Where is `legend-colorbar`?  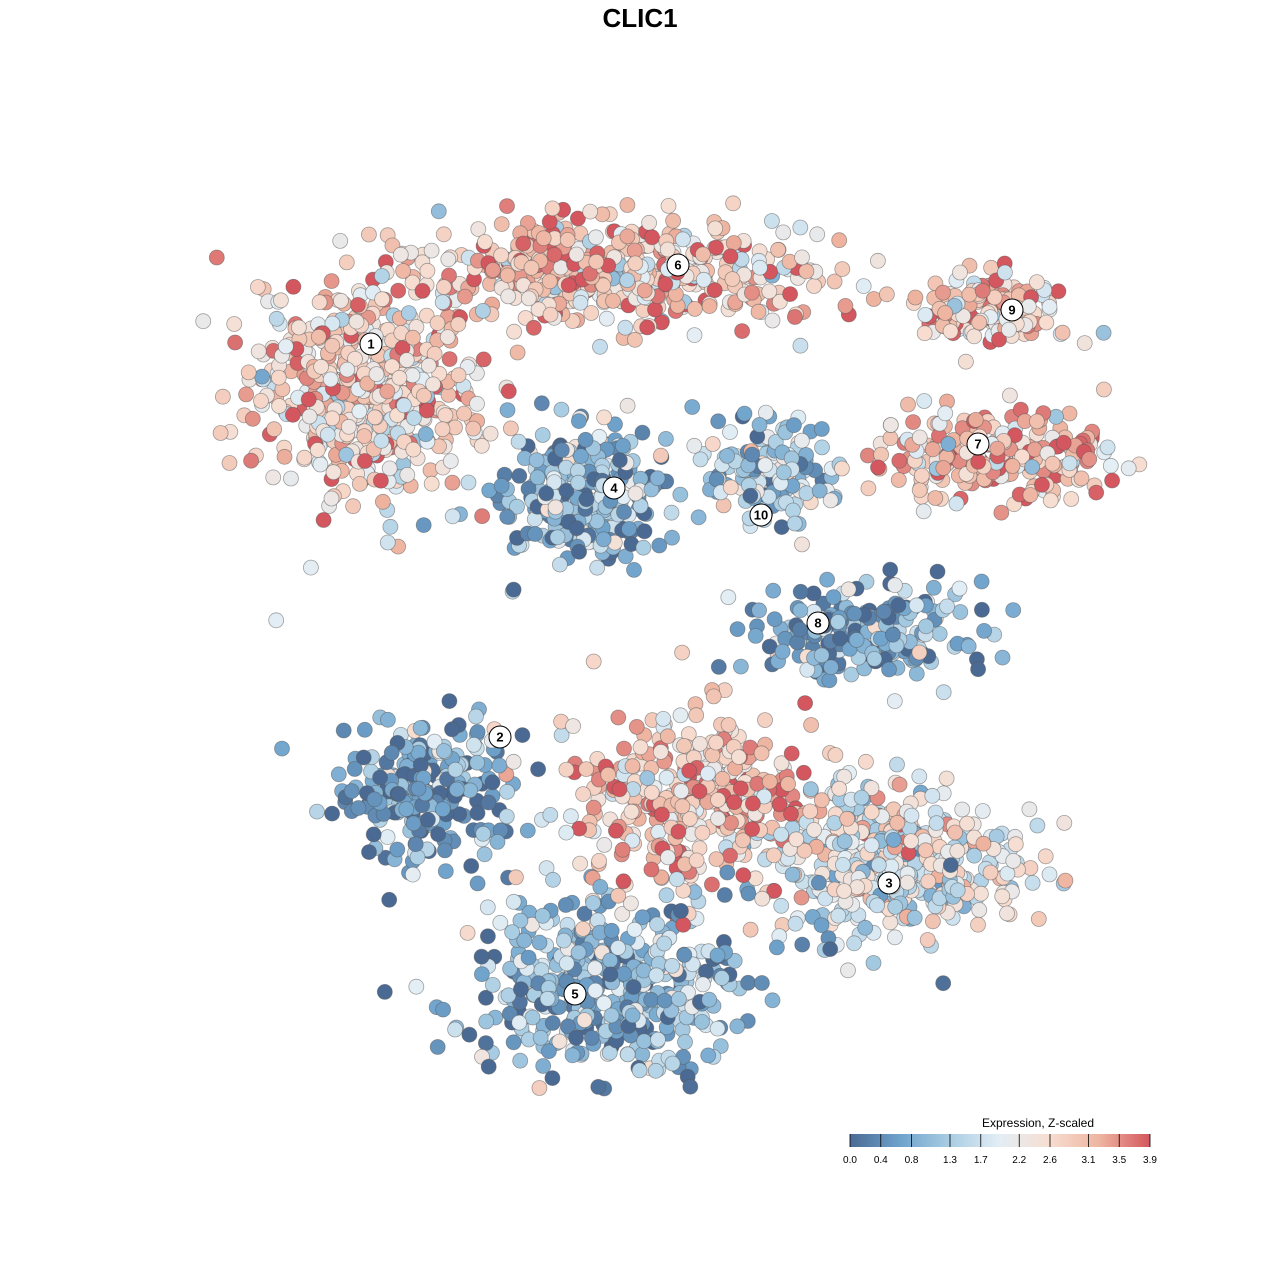
legend-colorbar is located at coordinates (1000, 1140).